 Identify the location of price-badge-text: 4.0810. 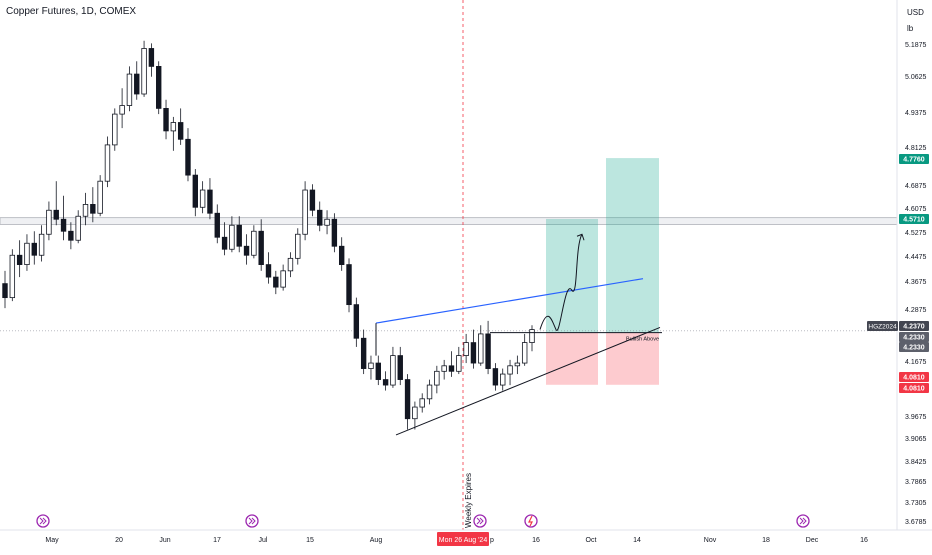
(914, 389).